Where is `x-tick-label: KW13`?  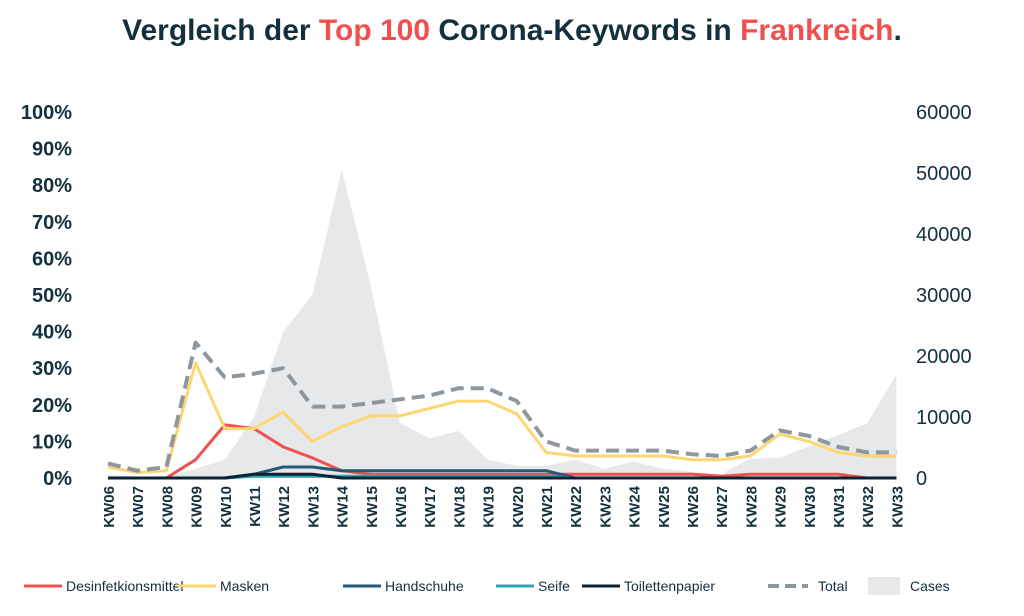
x-tick-label: KW13 is located at coordinates (313, 507).